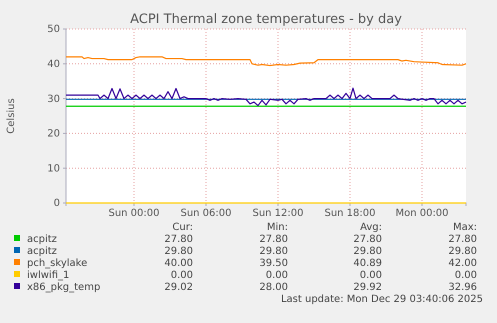 This screenshot has height=323, width=497. I want to click on y-axis-title: Celsius, so click(11, 116).